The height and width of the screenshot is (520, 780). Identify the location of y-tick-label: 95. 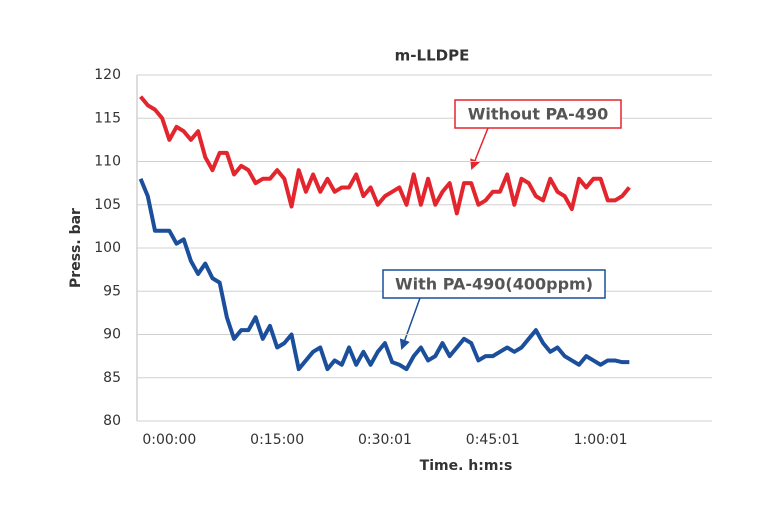
(112, 291).